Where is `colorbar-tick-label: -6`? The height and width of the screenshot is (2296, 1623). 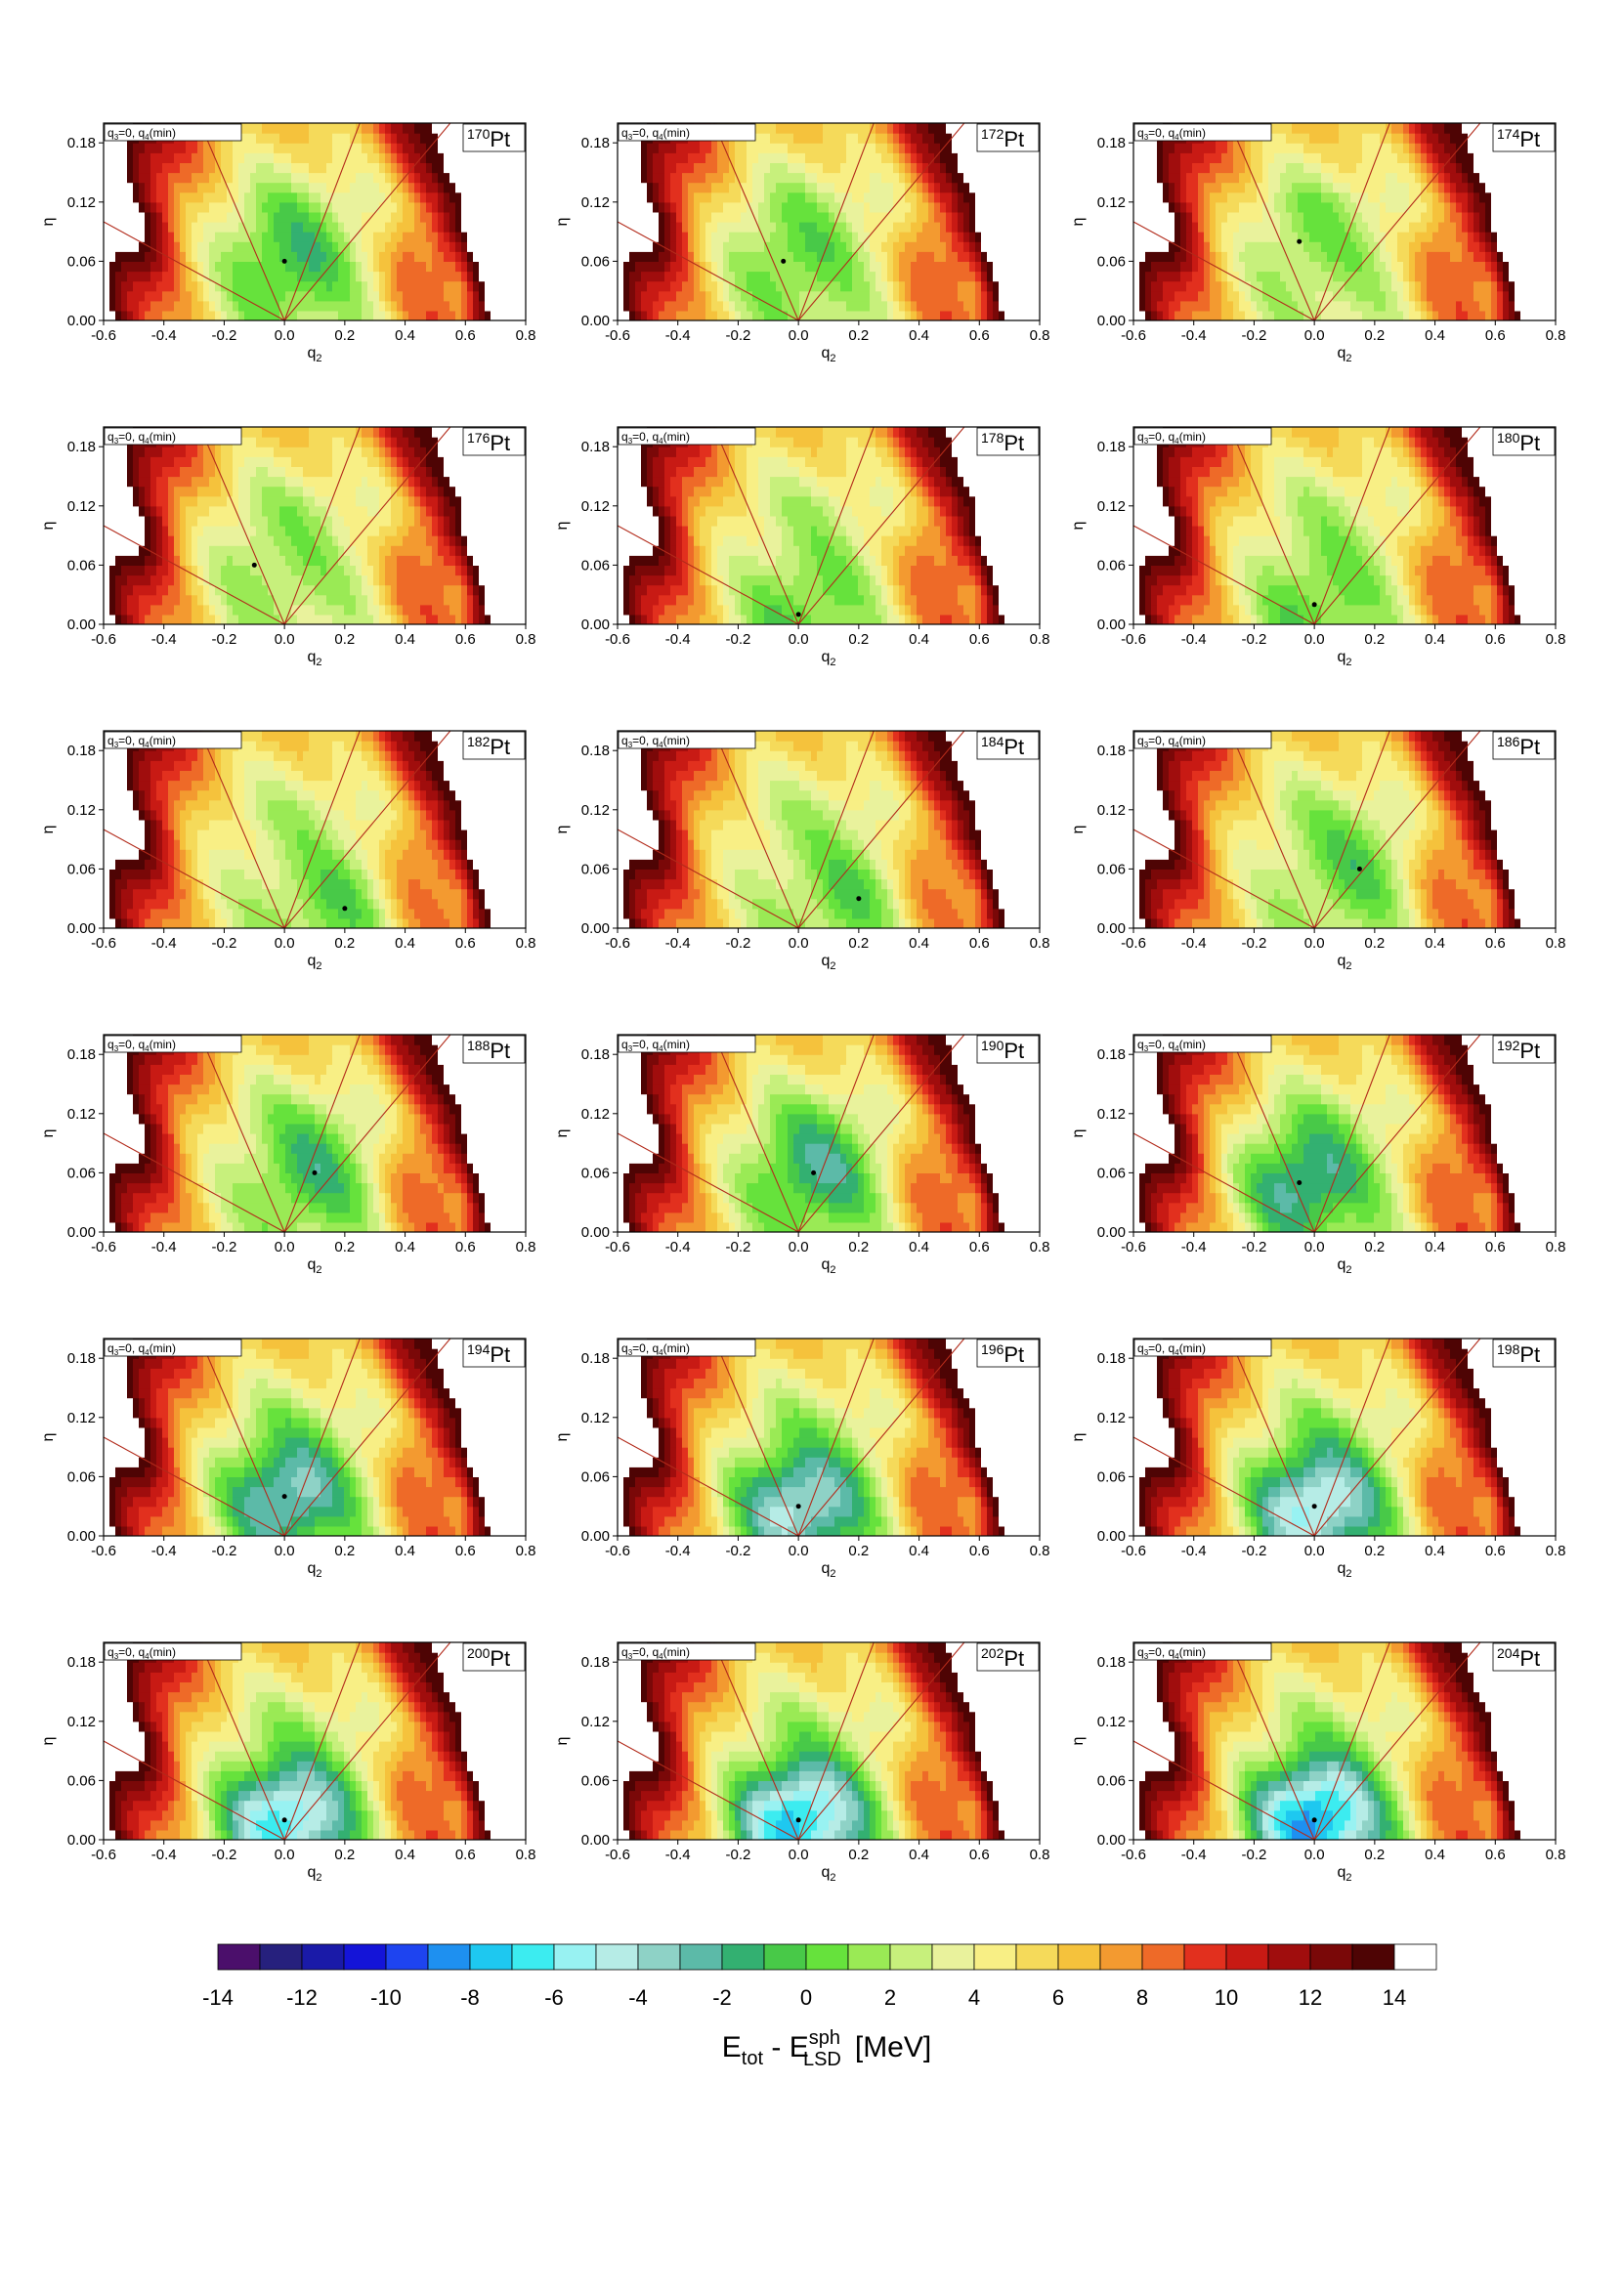
colorbar-tick-label: -6 is located at coordinates (554, 1998).